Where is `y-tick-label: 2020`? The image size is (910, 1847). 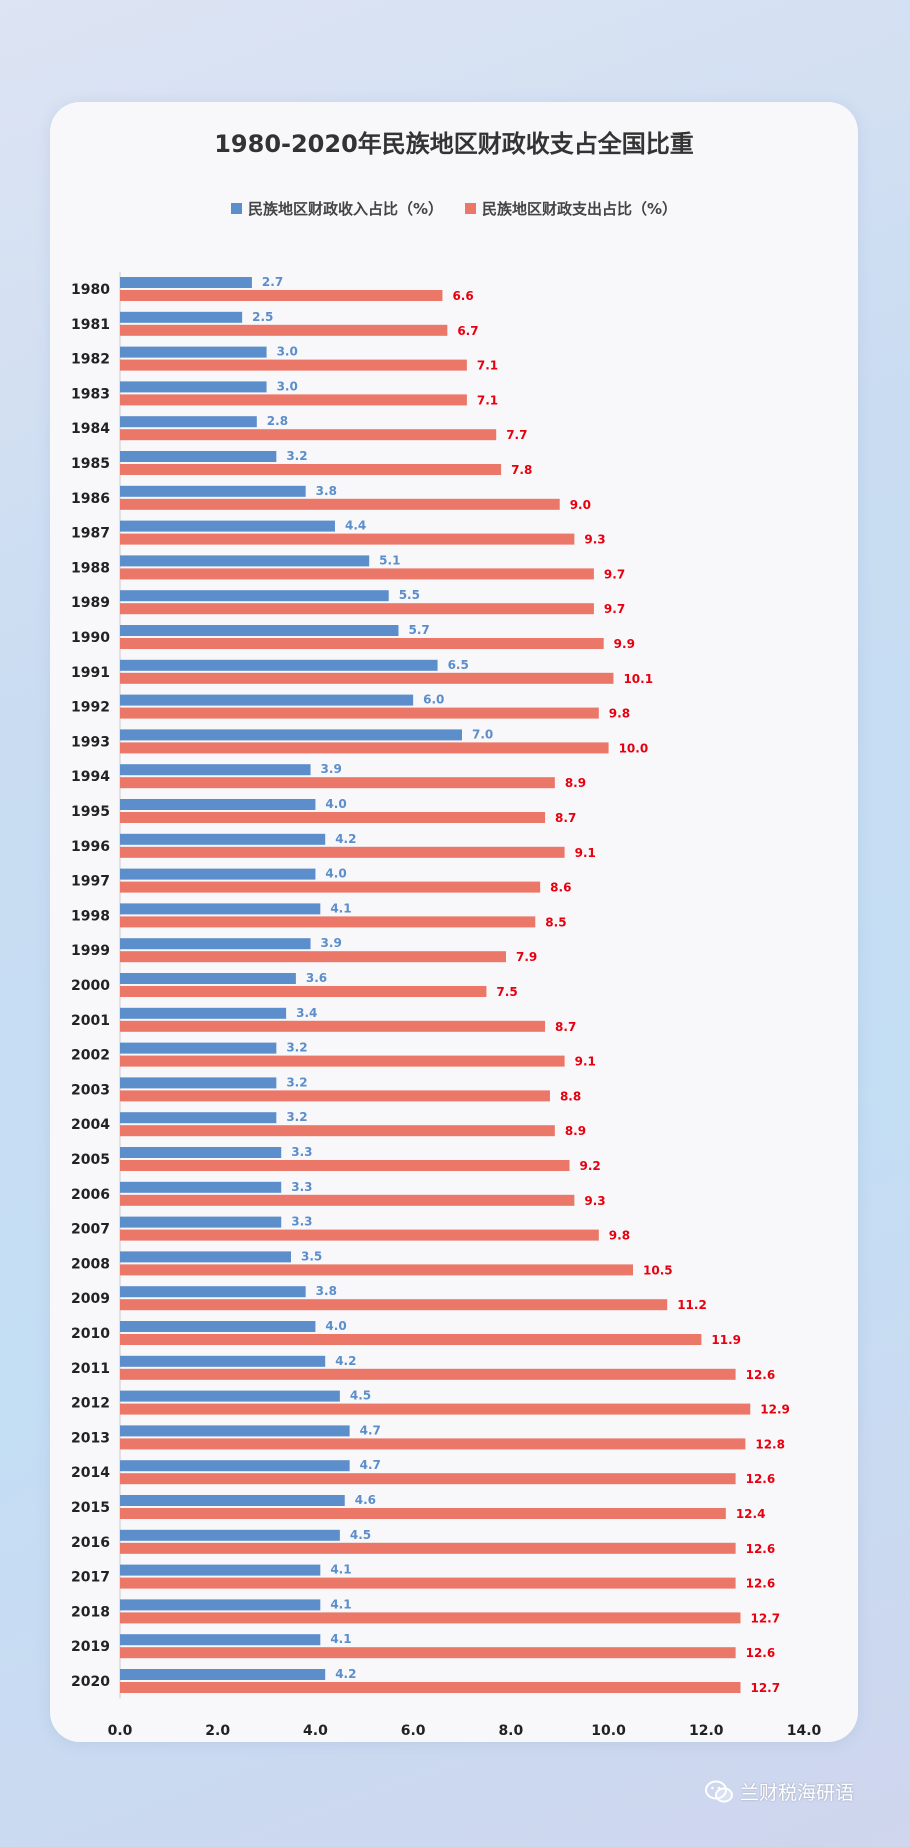 y-tick-label: 2020 is located at coordinates (90, 1682).